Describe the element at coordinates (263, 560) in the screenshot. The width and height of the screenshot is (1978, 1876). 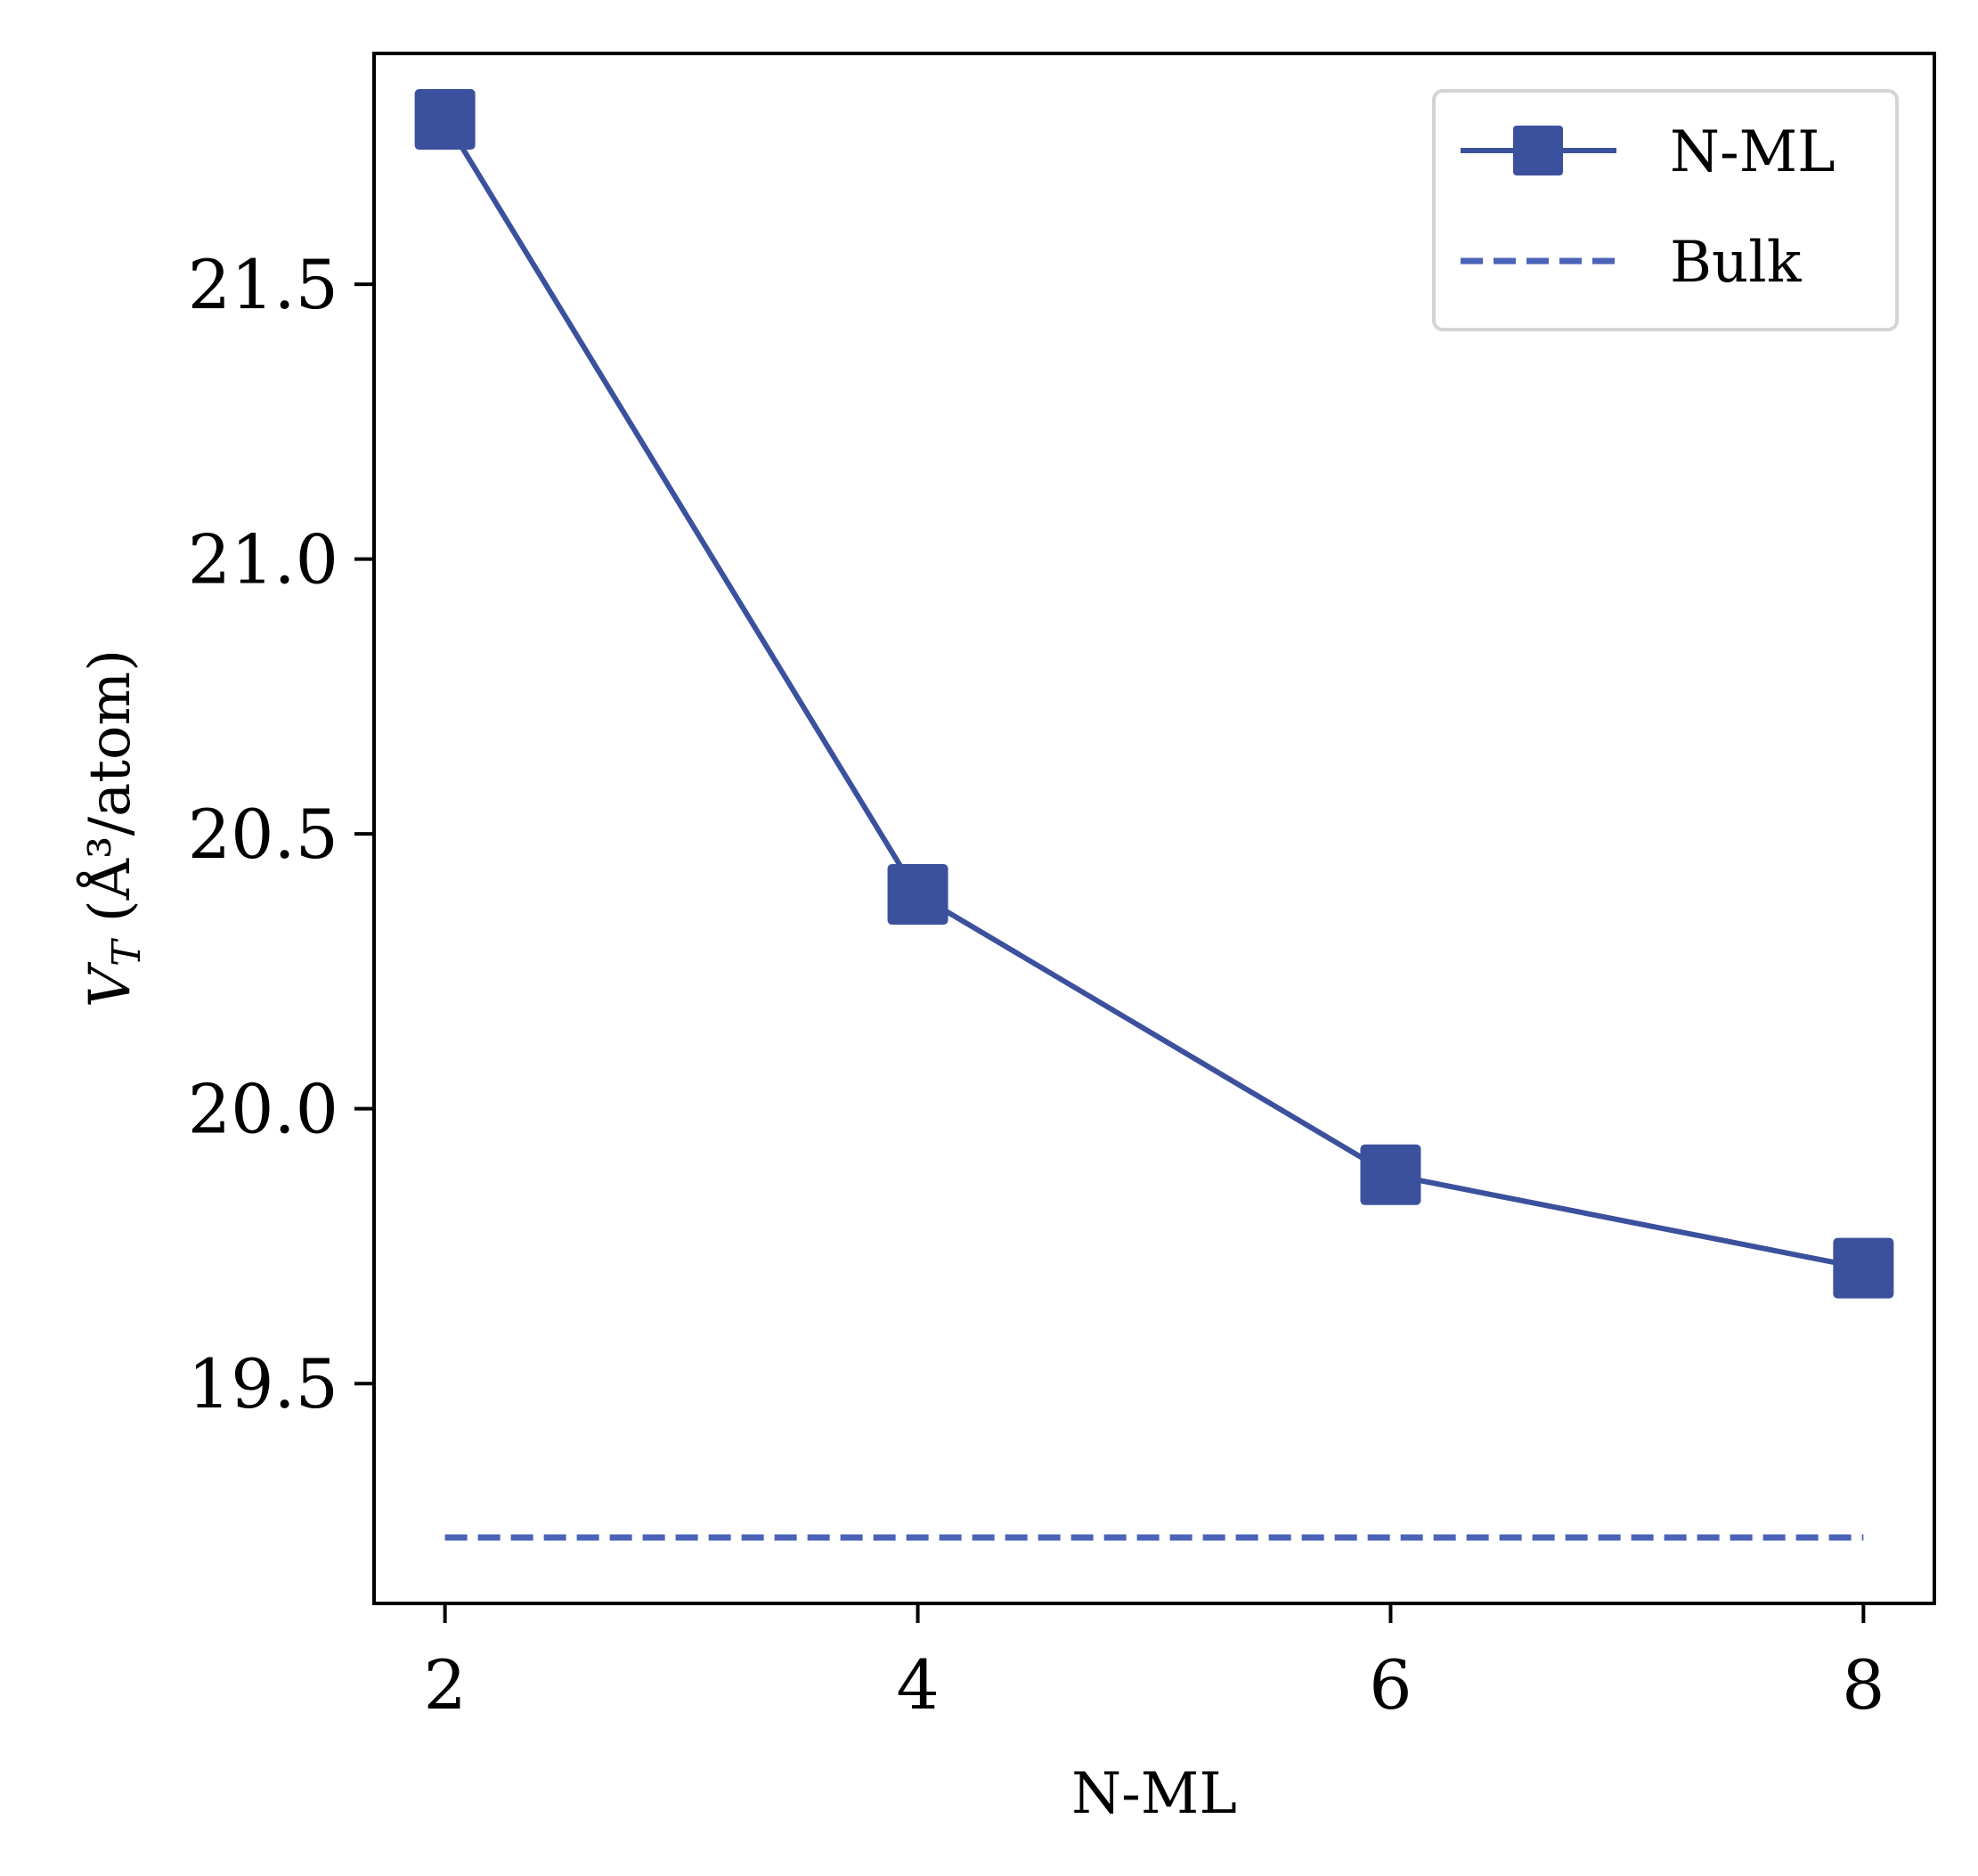
I see `y-tick-label: 21.0` at that location.